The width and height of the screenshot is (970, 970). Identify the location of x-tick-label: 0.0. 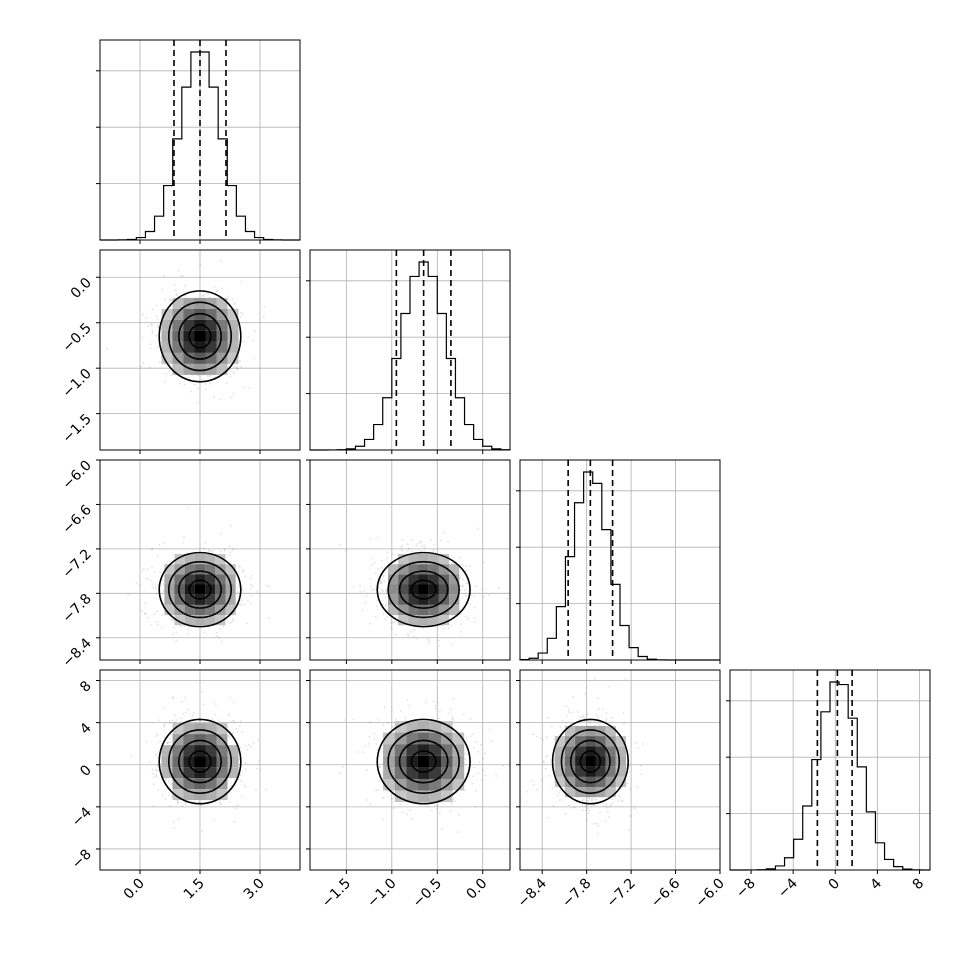
(134, 889).